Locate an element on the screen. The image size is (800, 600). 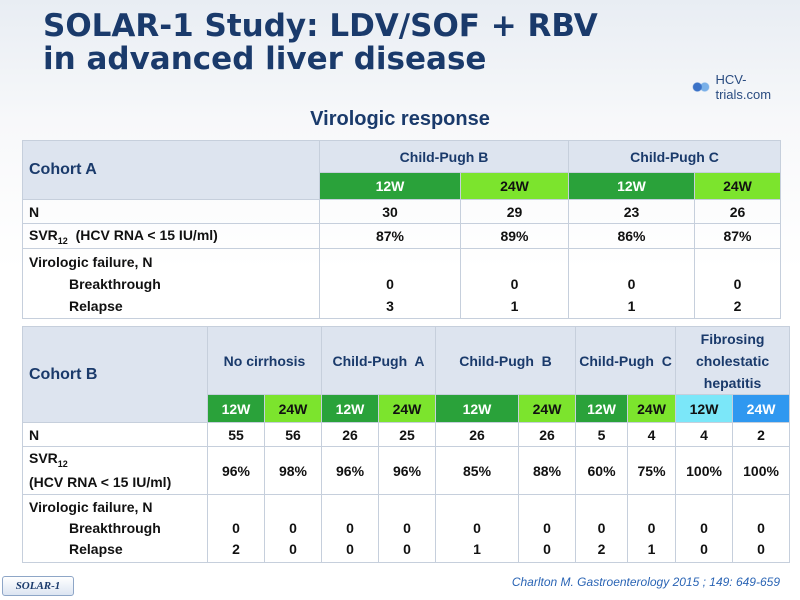
svr-value: 98% is located at coordinates (293, 470).